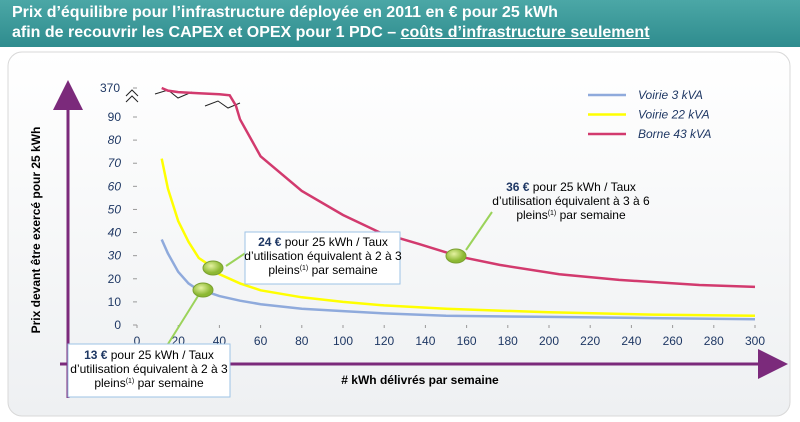 This screenshot has height=422, width=800. I want to click on y-tick-label: 40, so click(115, 233).